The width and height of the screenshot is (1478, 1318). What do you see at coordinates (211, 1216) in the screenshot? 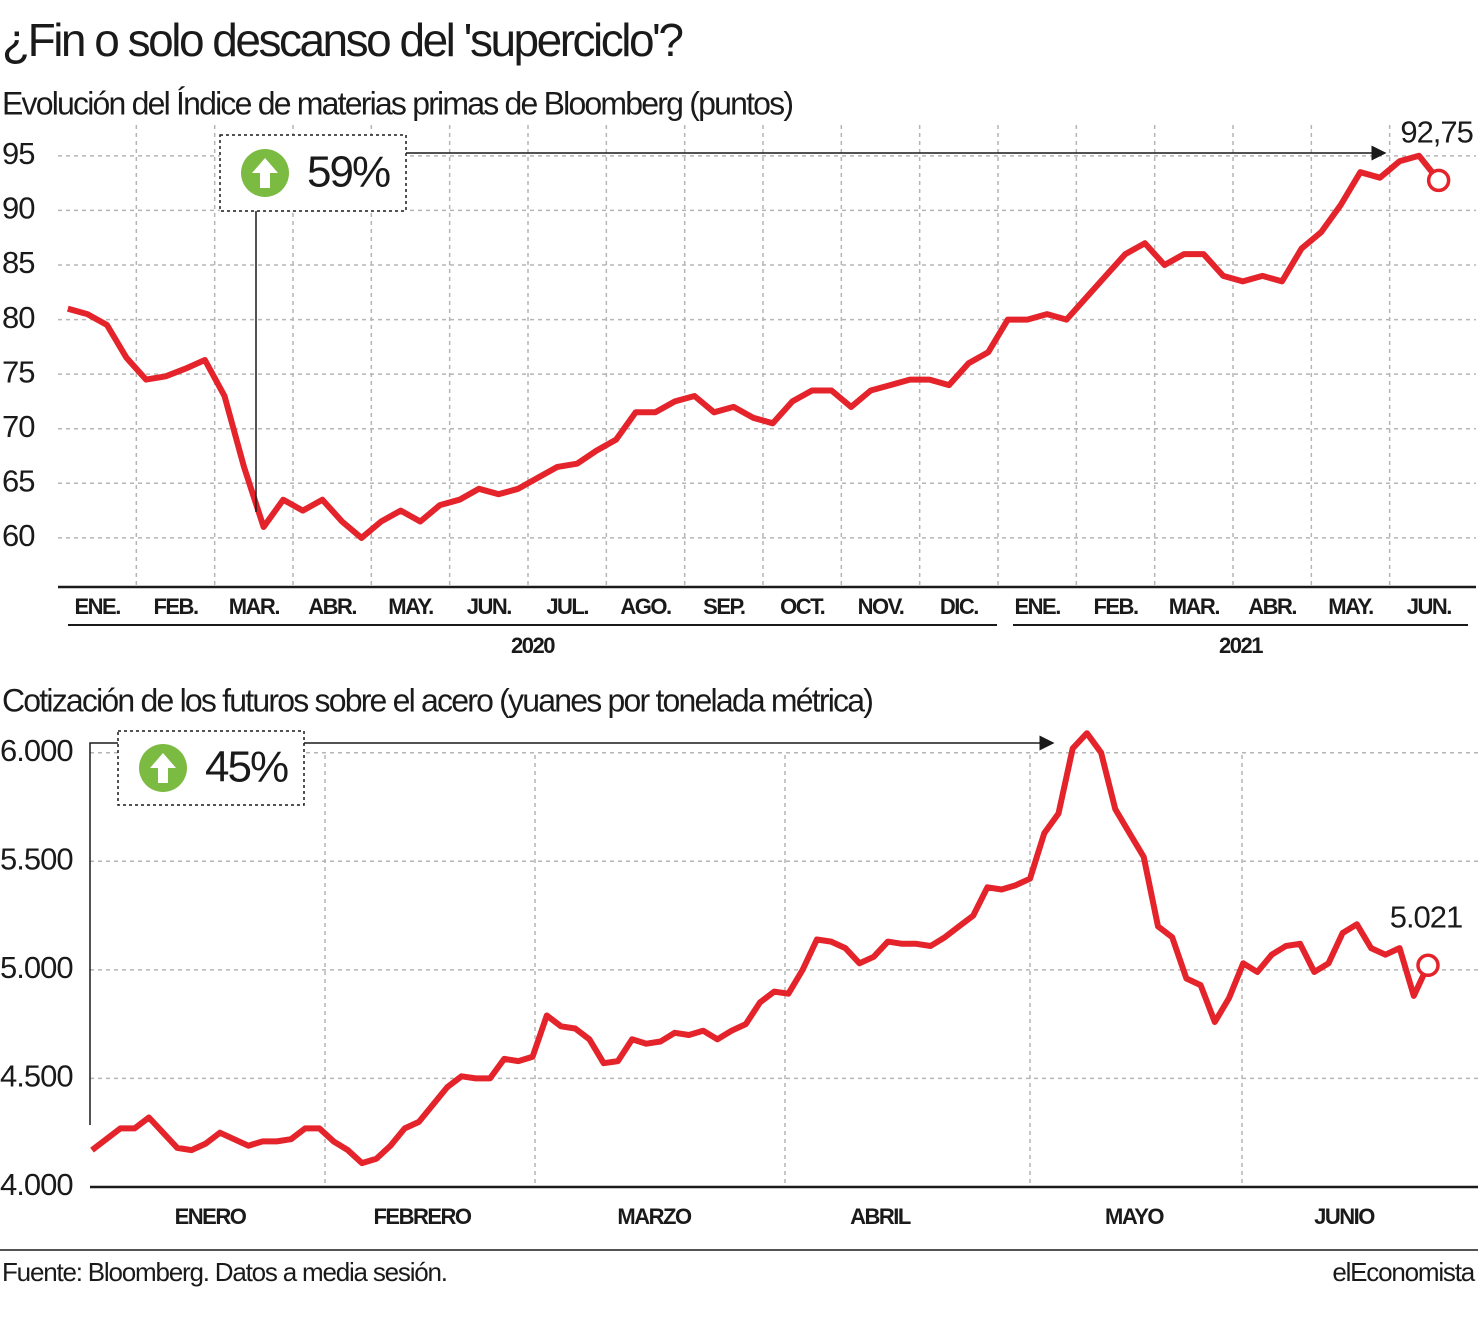
I see `x-tick-label: ENERO` at bounding box center [211, 1216].